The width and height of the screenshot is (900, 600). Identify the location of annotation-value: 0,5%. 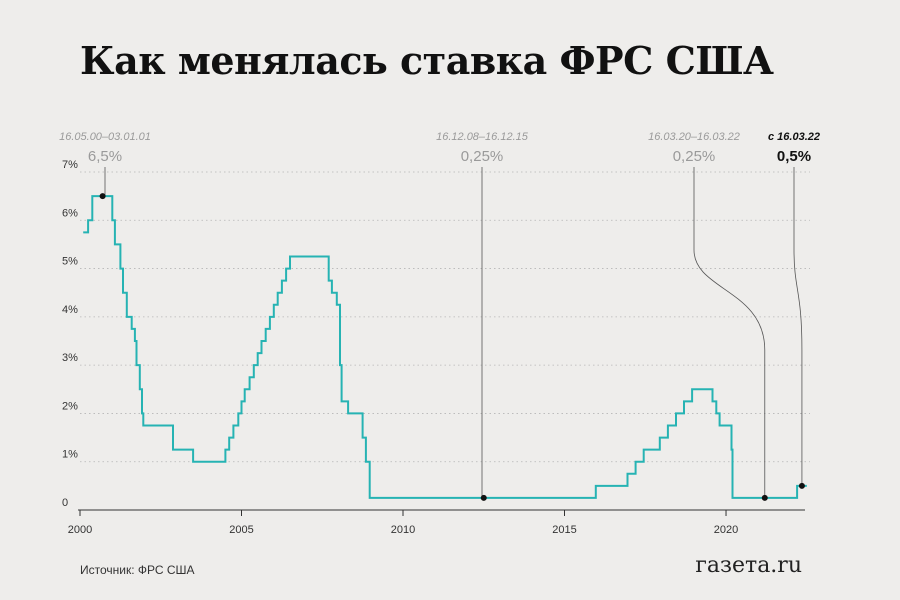
(794, 156).